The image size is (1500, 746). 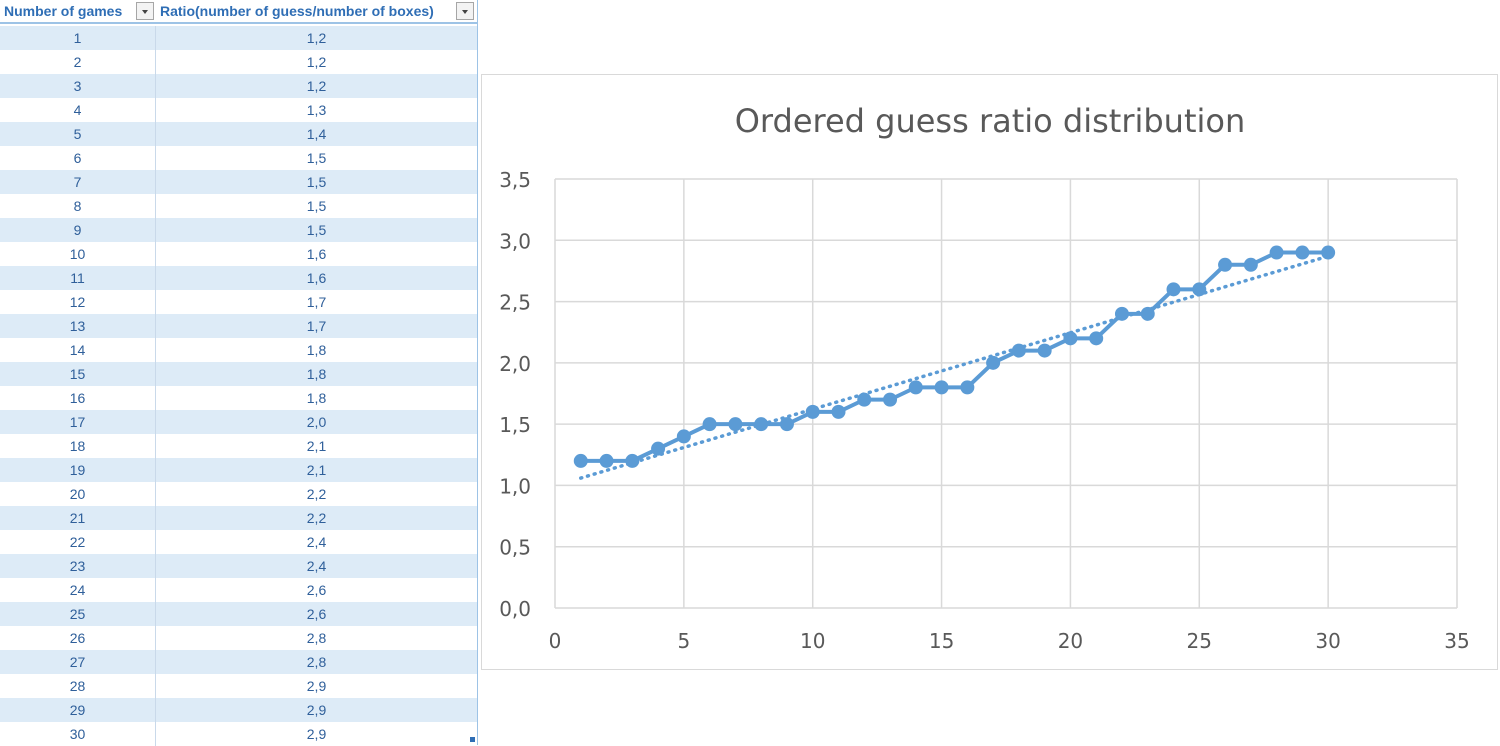 I want to click on games-cell: 19, so click(x=78, y=470).